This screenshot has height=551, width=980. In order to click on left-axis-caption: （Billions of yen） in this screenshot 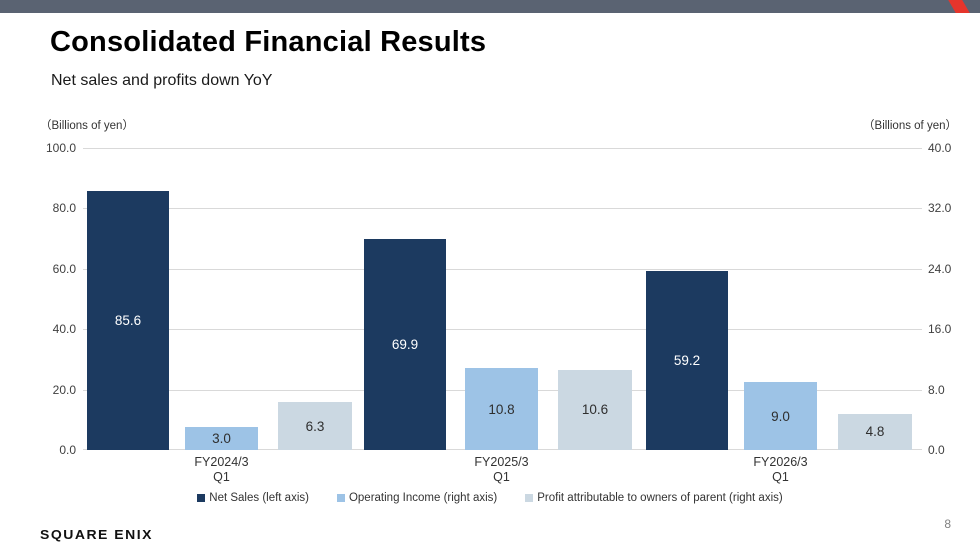, I will do `click(87, 126)`.